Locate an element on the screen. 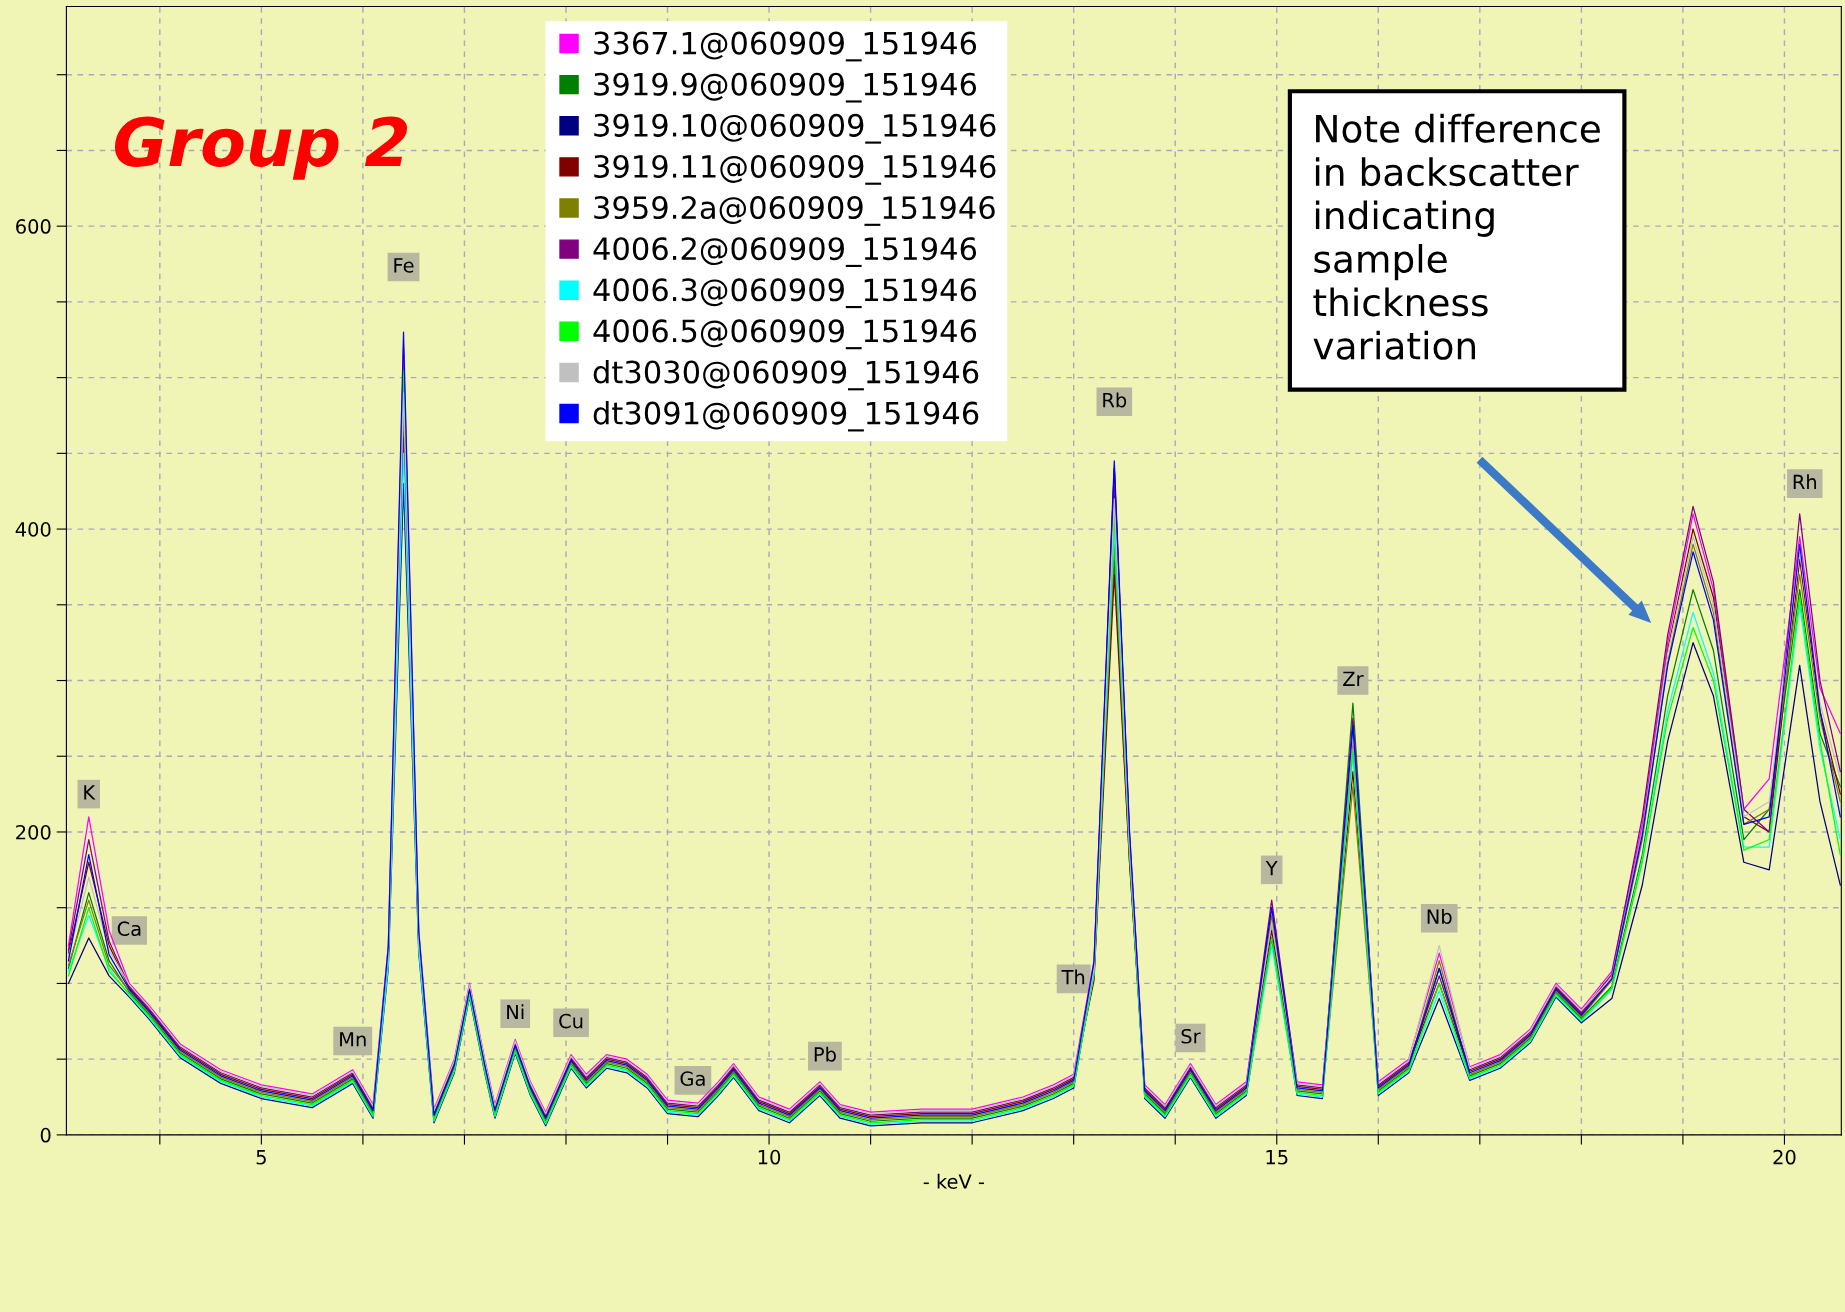 Image resolution: width=1845 pixels, height=1312 pixels. annotation: Ga is located at coordinates (692, 1078).